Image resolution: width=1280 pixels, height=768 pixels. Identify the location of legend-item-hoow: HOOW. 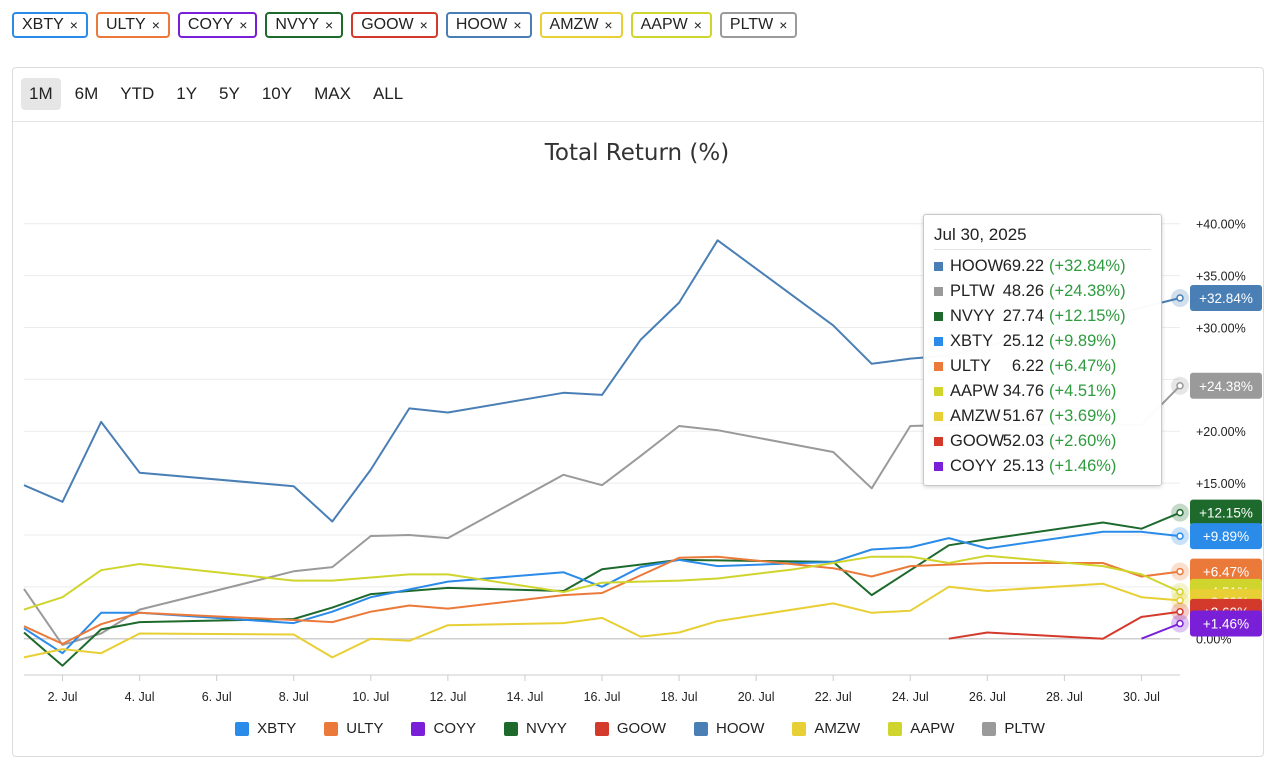
(729, 728).